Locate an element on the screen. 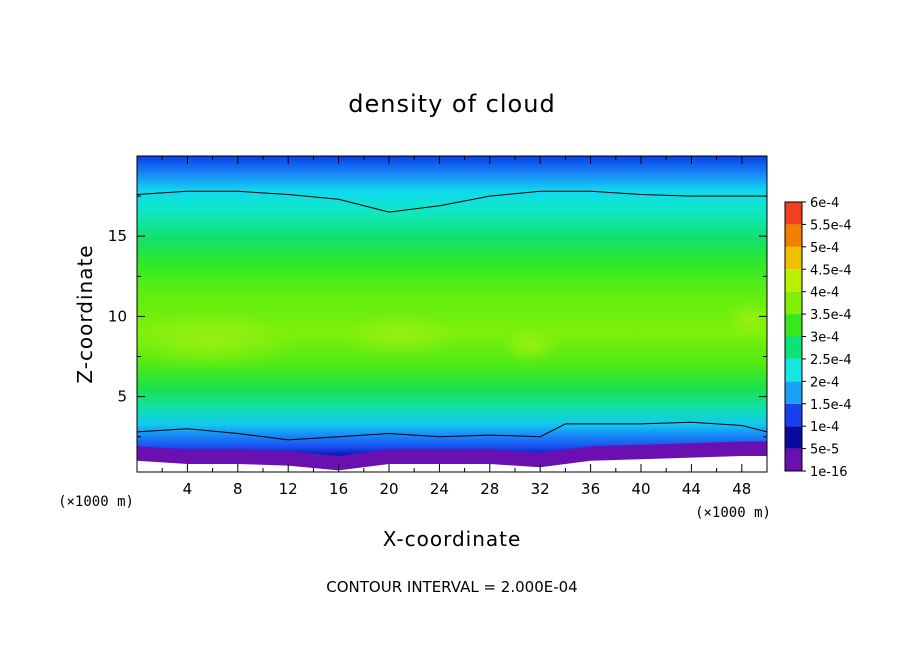  contour-interval-note: CONTOUR INTERVAL = 2.000E-04 is located at coordinates (451, 587).